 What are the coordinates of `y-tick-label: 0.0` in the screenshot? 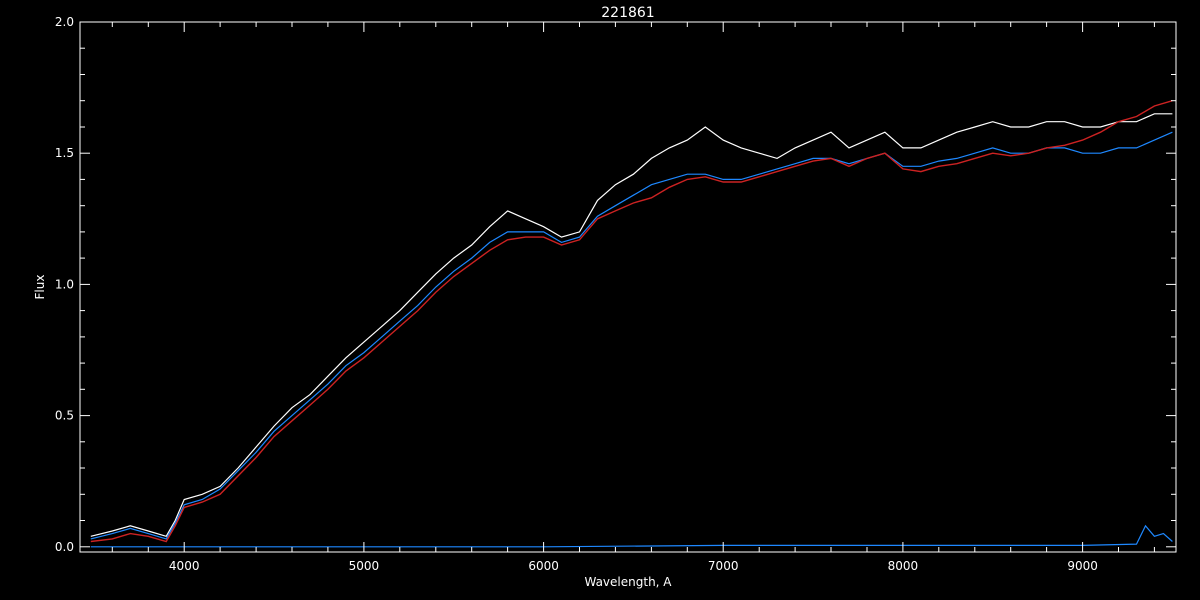 It's located at (64, 547).